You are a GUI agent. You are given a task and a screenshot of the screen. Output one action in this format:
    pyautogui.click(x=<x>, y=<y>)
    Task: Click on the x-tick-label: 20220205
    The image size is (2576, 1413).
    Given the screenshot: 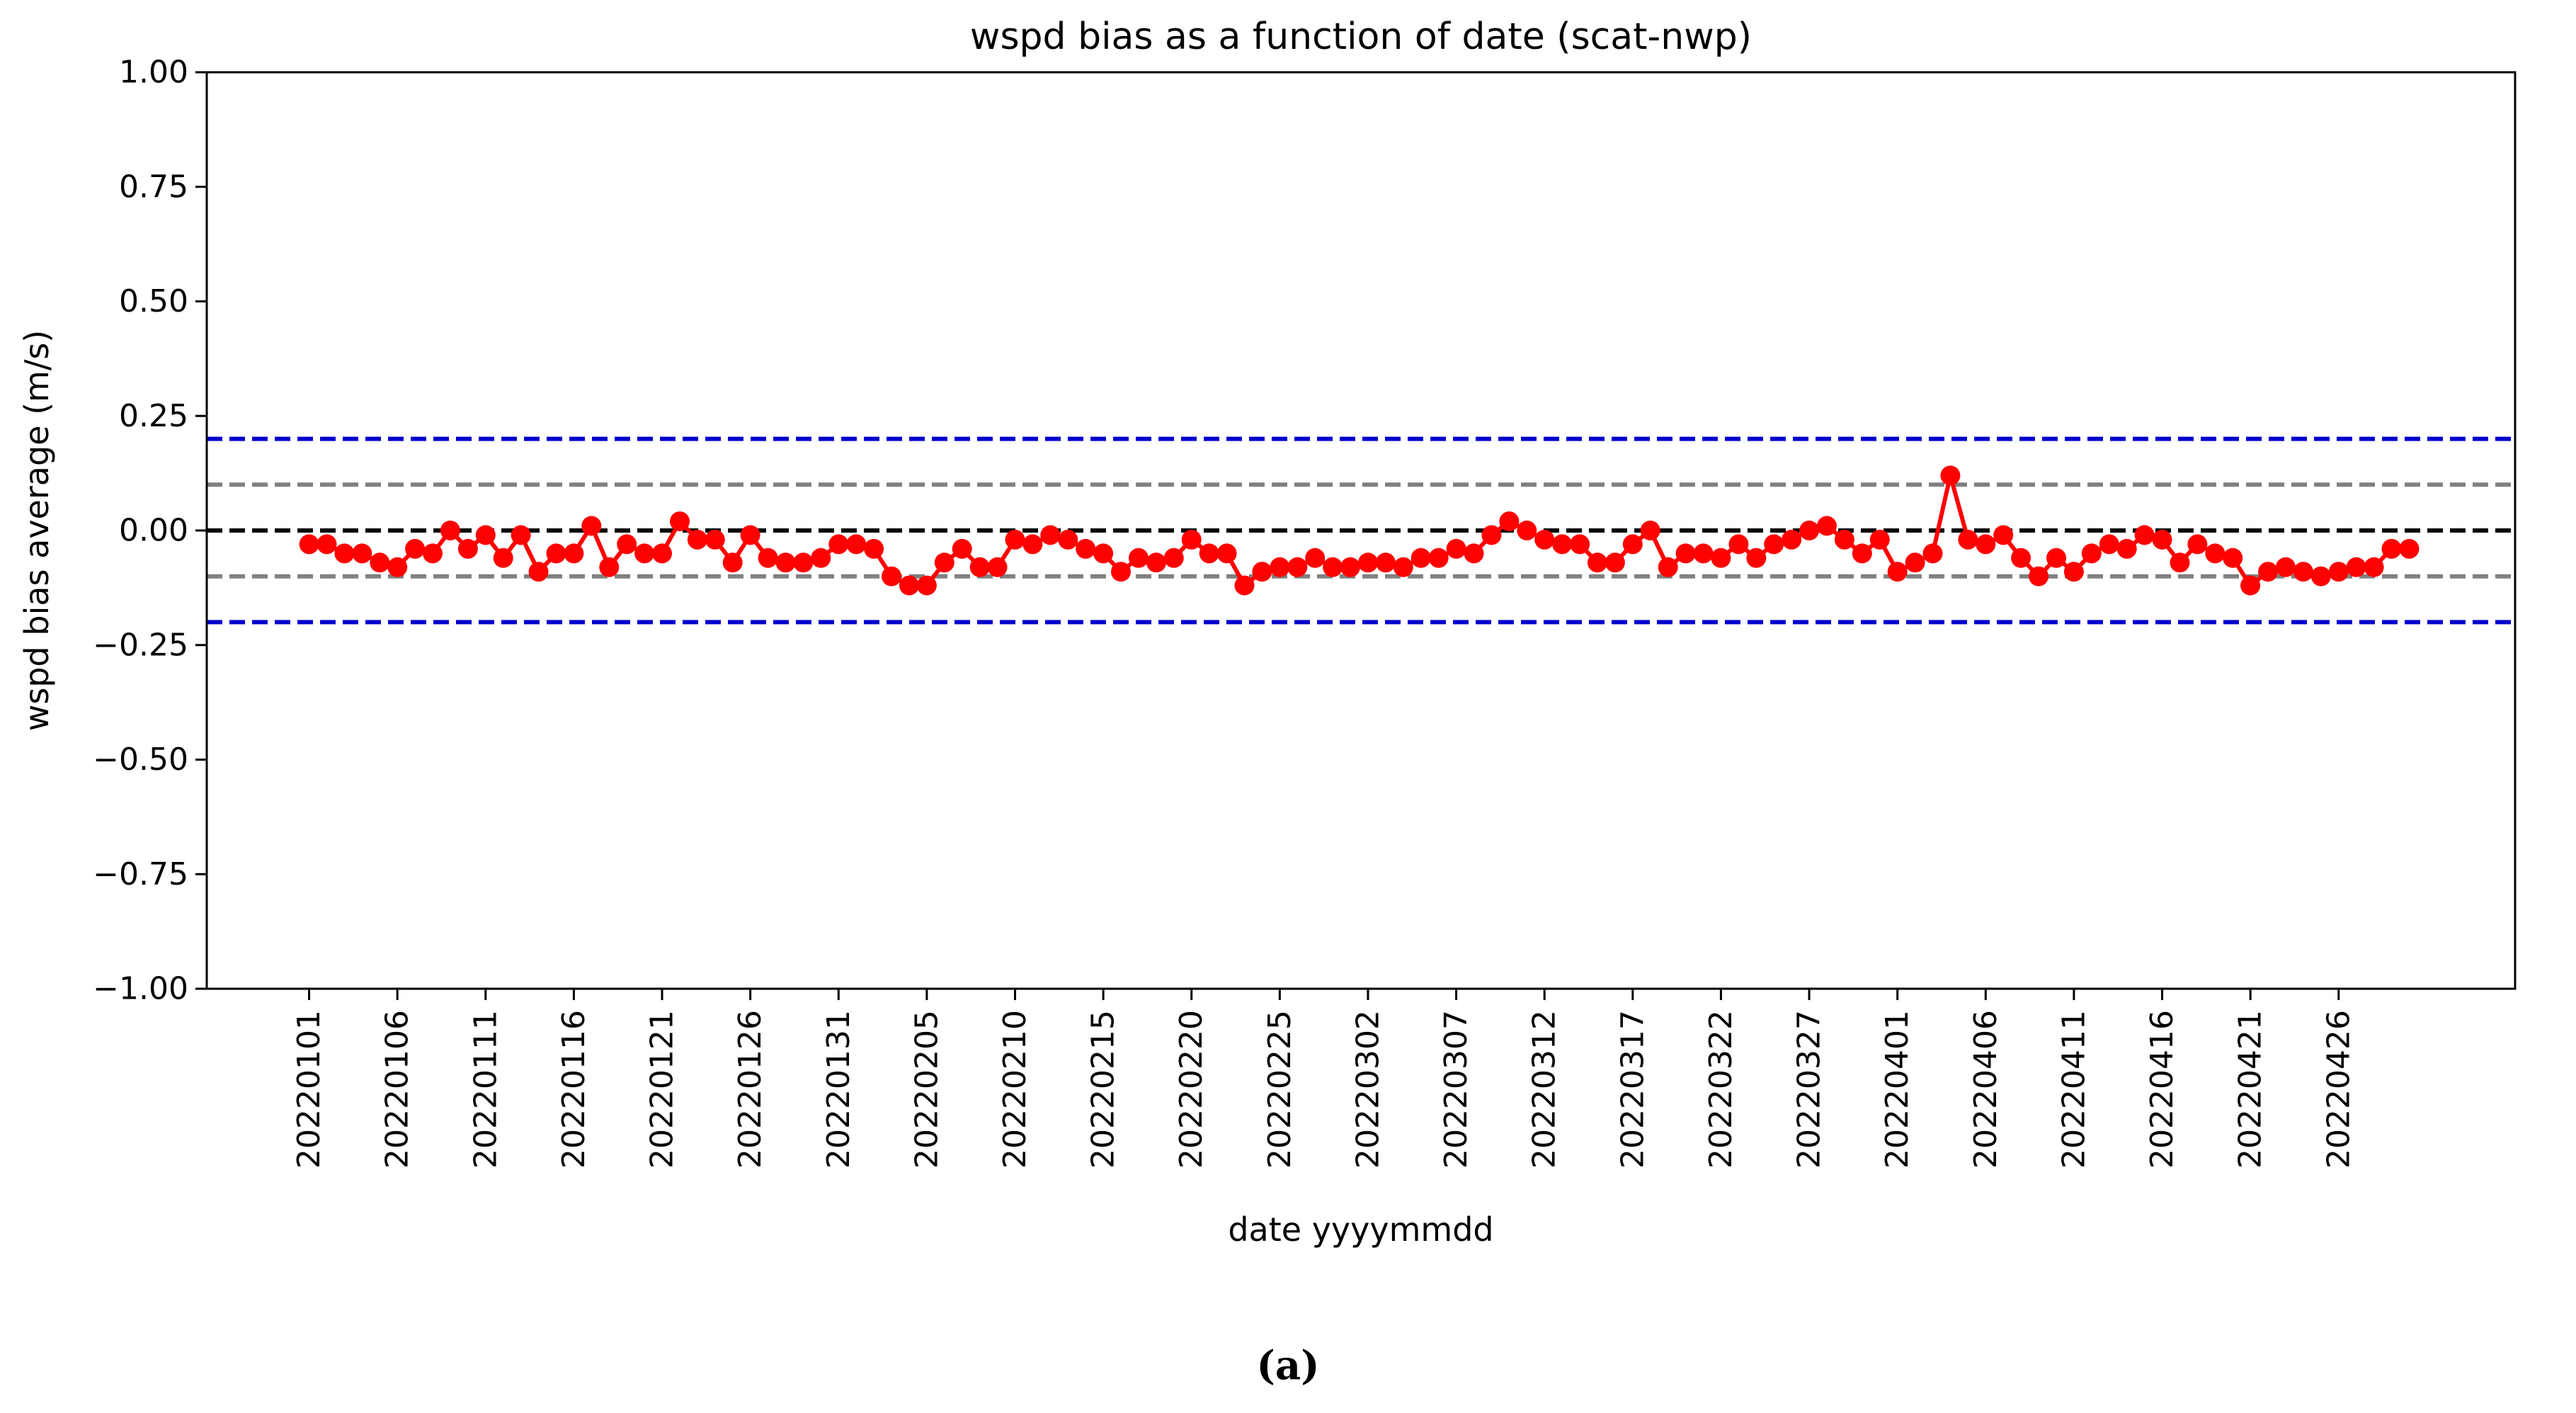 What is the action you would take?
    pyautogui.click(x=927, y=1089)
    